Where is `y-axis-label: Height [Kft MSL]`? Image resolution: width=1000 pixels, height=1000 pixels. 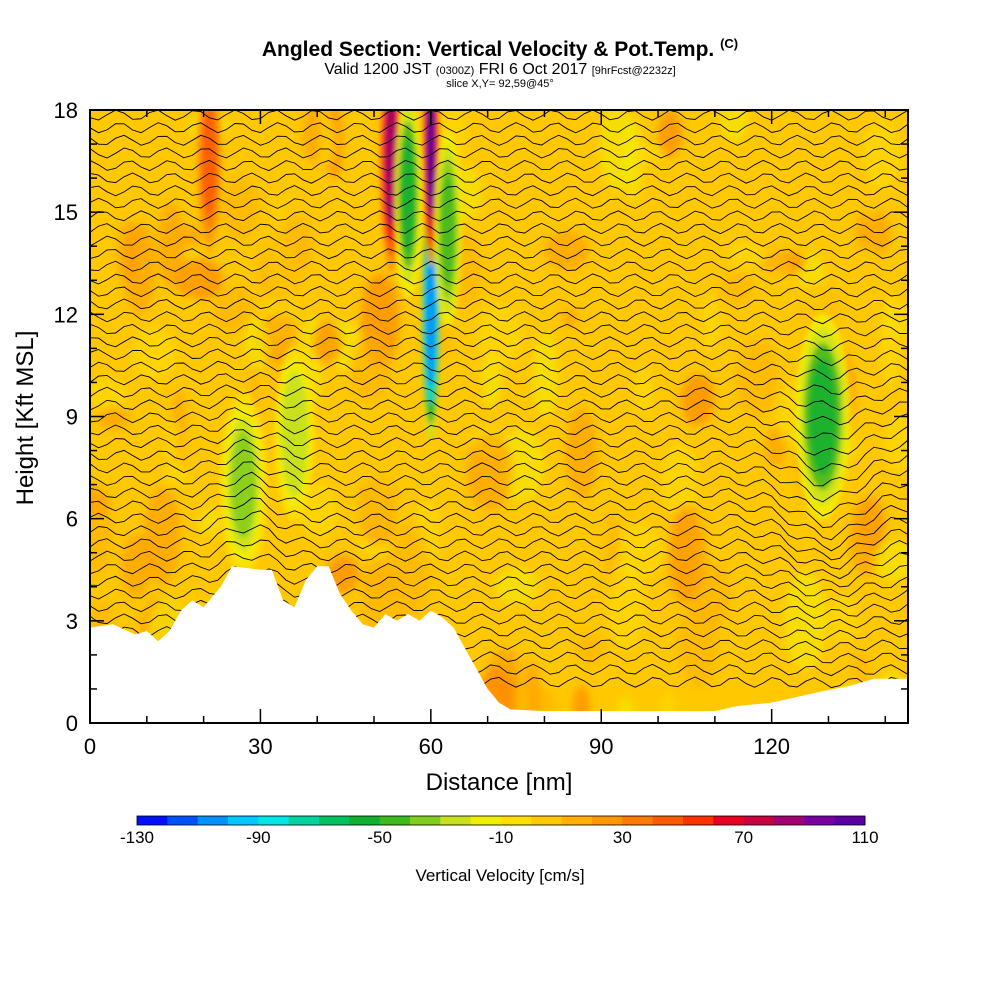 y-axis-label: Height [Kft MSL] is located at coordinates (25, 418).